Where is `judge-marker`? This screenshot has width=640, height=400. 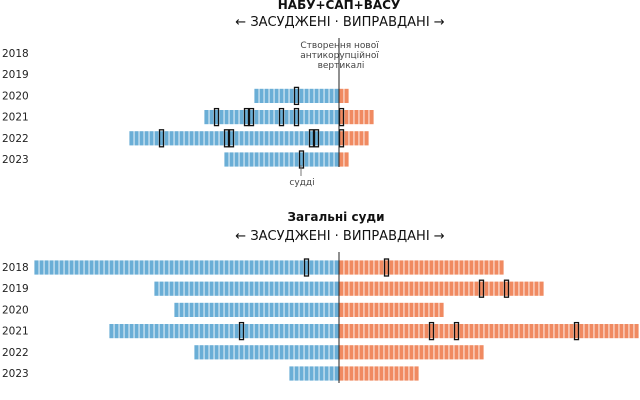
judge-marker is located at coordinates (431, 331).